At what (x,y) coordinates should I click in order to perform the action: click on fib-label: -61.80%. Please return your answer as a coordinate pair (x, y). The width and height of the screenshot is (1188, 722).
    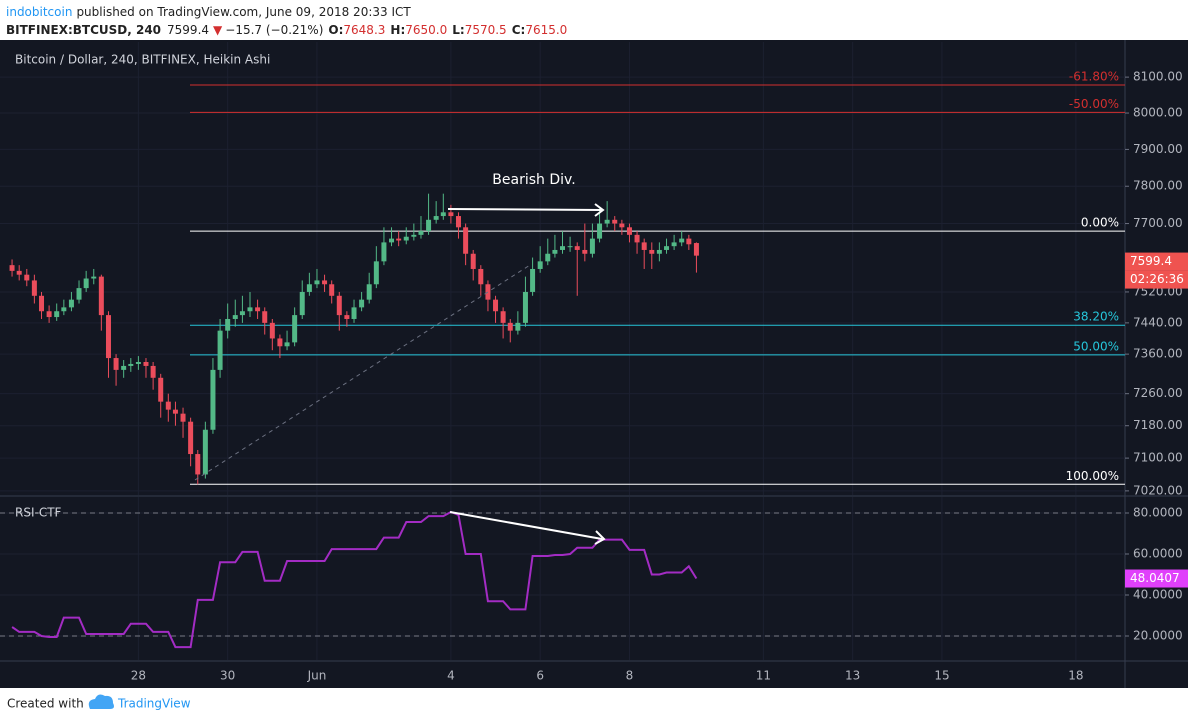
    Looking at the image, I should click on (1094, 76).